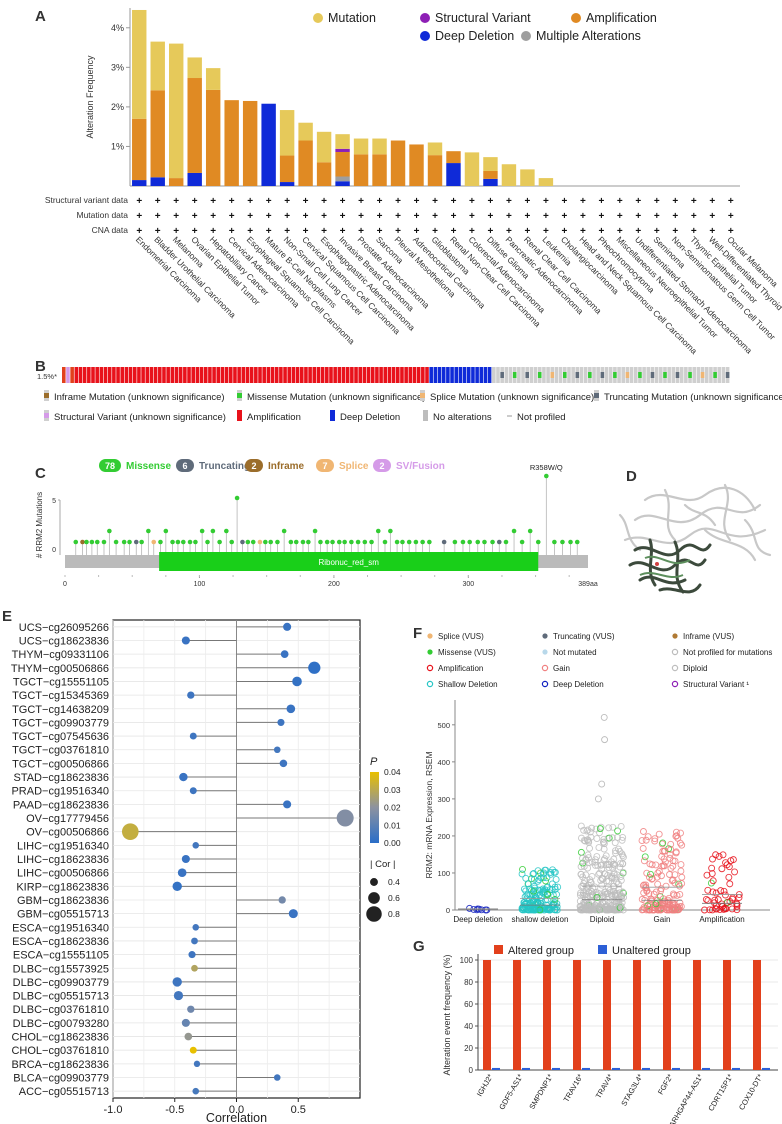 This screenshot has width=782, height=1124. I want to click on y-category-label: ACC−cg05515713, so click(64, 1092).